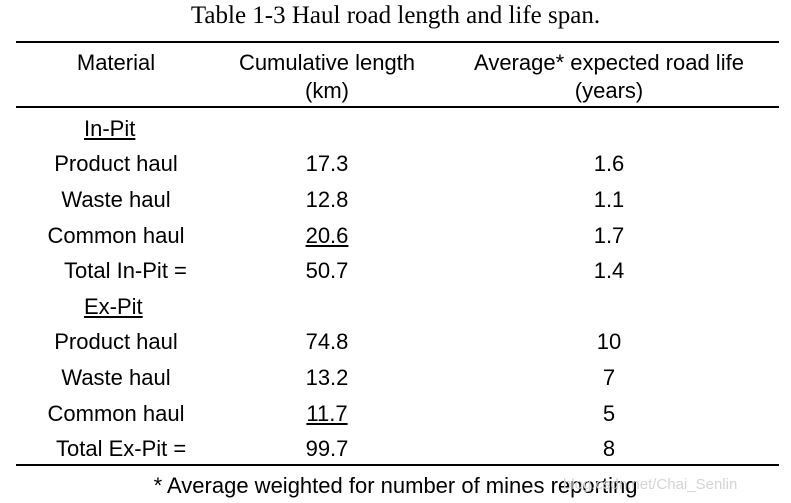  Describe the element at coordinates (327, 77) in the screenshot. I see `header-cumulative-length: Cumulative length (km)` at that location.